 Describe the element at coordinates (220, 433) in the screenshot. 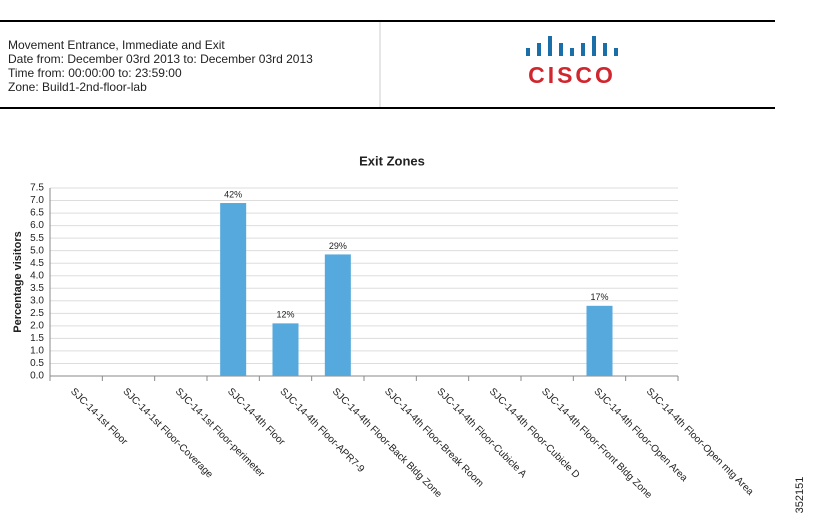

I see `x-tick-label: SJC-14-1st Floor-perimeter` at that location.